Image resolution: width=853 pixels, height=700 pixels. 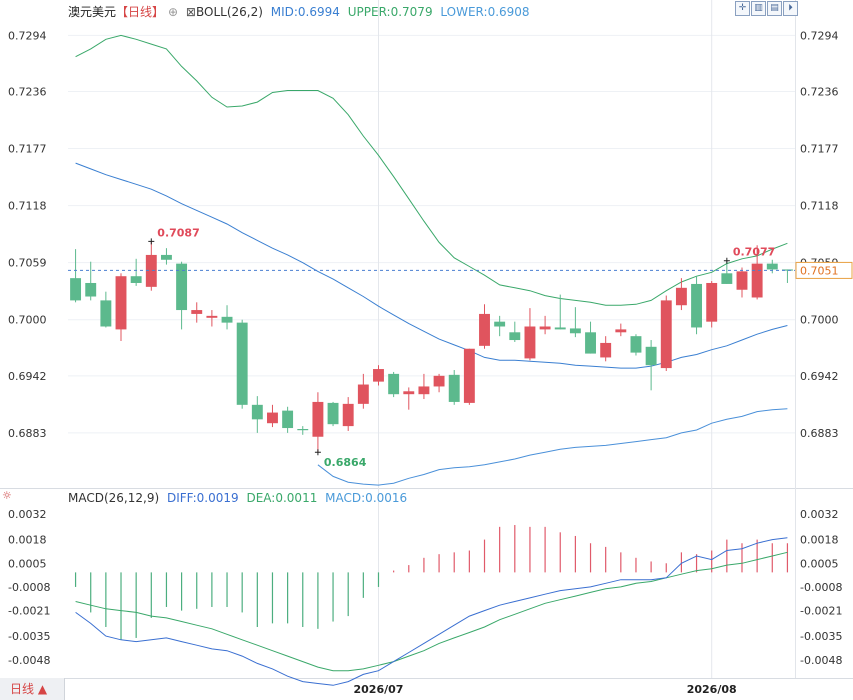 What do you see at coordinates (27, 514) in the screenshot?
I see `macd-tick-left: 0.0032` at bounding box center [27, 514].